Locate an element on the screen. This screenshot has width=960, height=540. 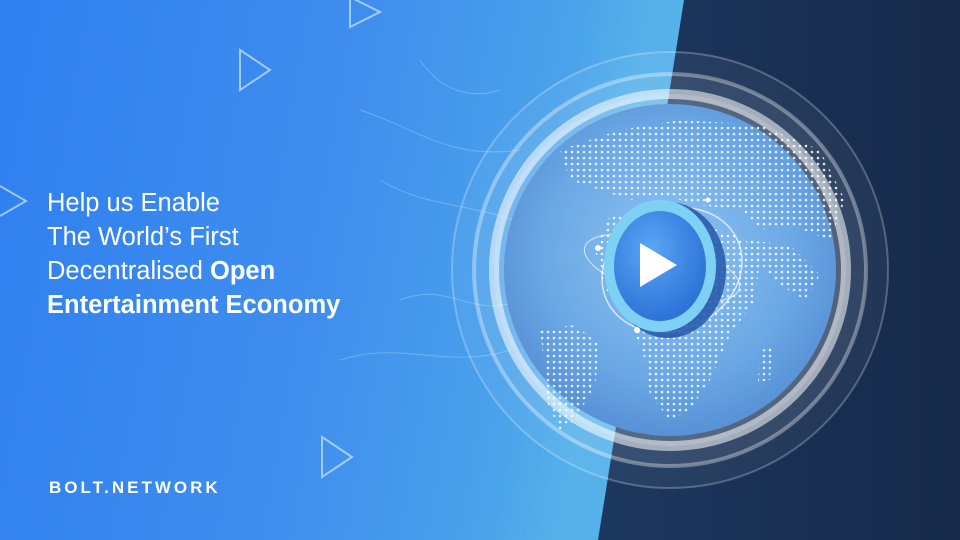
headline-line-3: Decentralised Open is located at coordinates (257, 271).